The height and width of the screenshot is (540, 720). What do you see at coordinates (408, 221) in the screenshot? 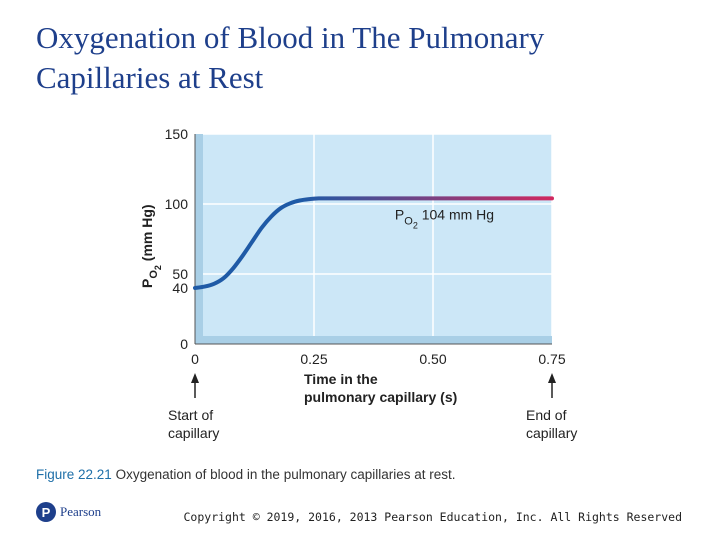
I see `annotation-sub: O` at bounding box center [408, 221].